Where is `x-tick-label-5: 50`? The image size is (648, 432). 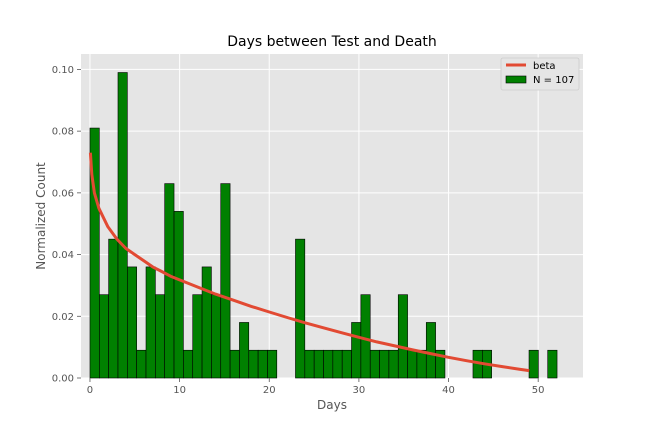 x-tick-label-5: 50 is located at coordinates (538, 390).